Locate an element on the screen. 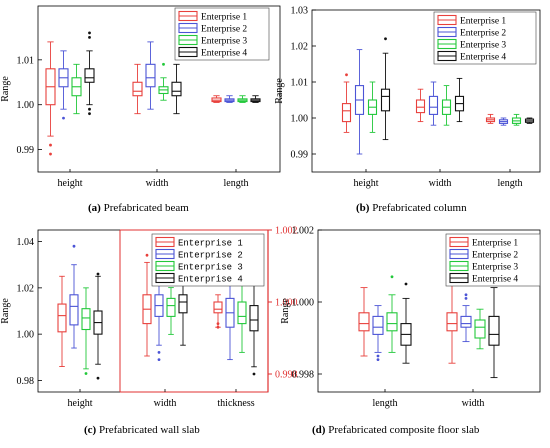 The height and width of the screenshot is (448, 550). box-enterprise-2-height is located at coordinates (74, 296).